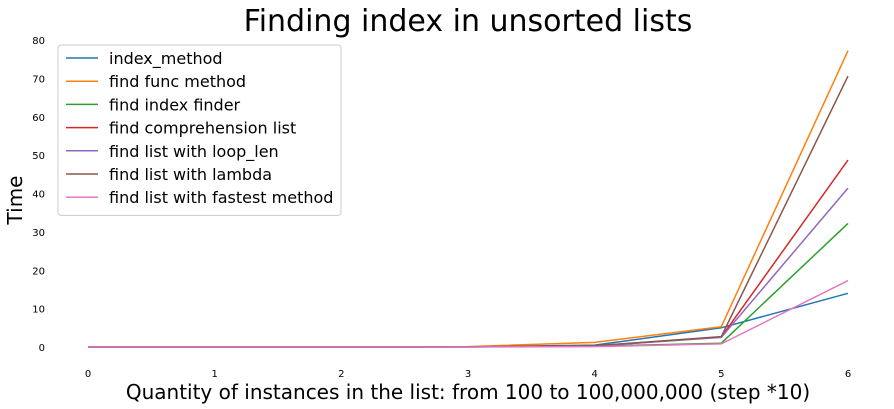 The height and width of the screenshot is (409, 894). What do you see at coordinates (341, 374) in the screenshot?
I see `x-tick-label: 2` at bounding box center [341, 374].